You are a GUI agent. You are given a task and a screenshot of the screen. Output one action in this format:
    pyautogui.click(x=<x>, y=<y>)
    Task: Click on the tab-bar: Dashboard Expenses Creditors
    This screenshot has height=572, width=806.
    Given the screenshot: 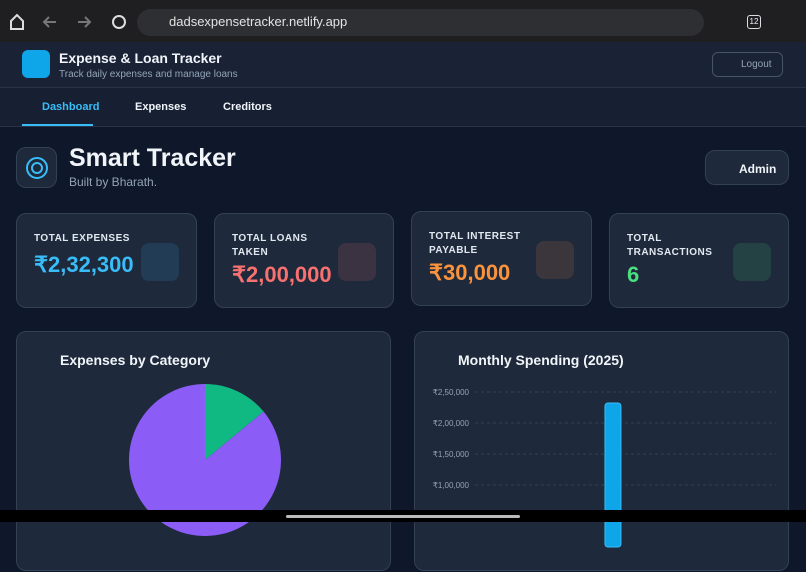 What is the action you would take?
    pyautogui.click(x=403, y=107)
    